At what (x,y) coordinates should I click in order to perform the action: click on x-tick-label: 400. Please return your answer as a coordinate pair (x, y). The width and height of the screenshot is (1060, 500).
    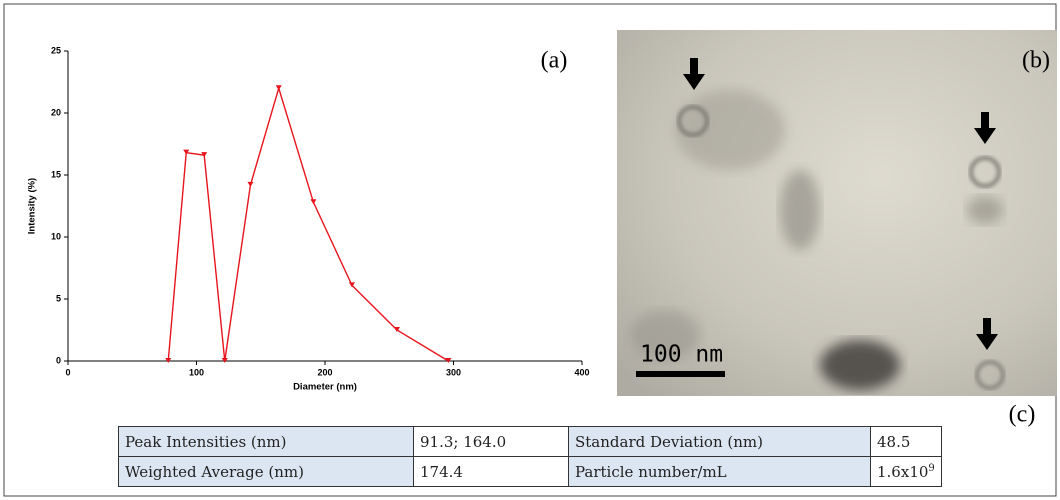
    Looking at the image, I should click on (581, 372).